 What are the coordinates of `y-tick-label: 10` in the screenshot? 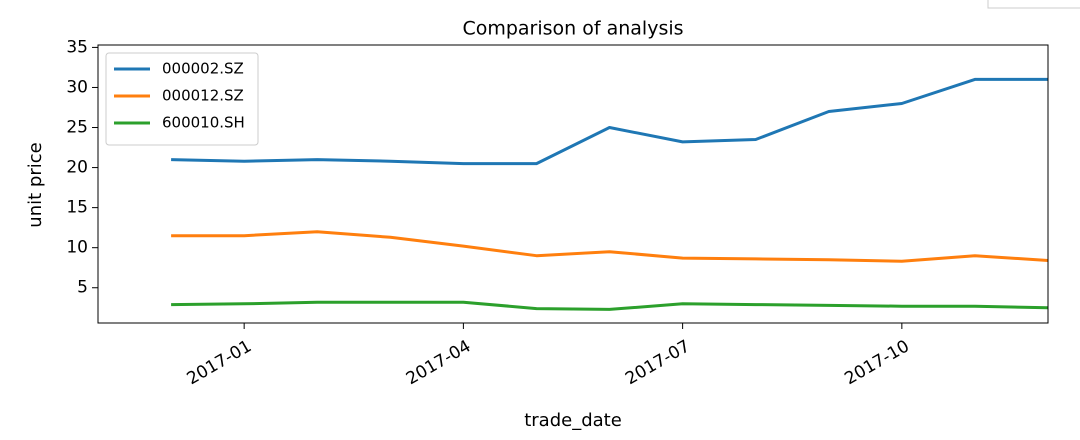 It's located at (77, 248).